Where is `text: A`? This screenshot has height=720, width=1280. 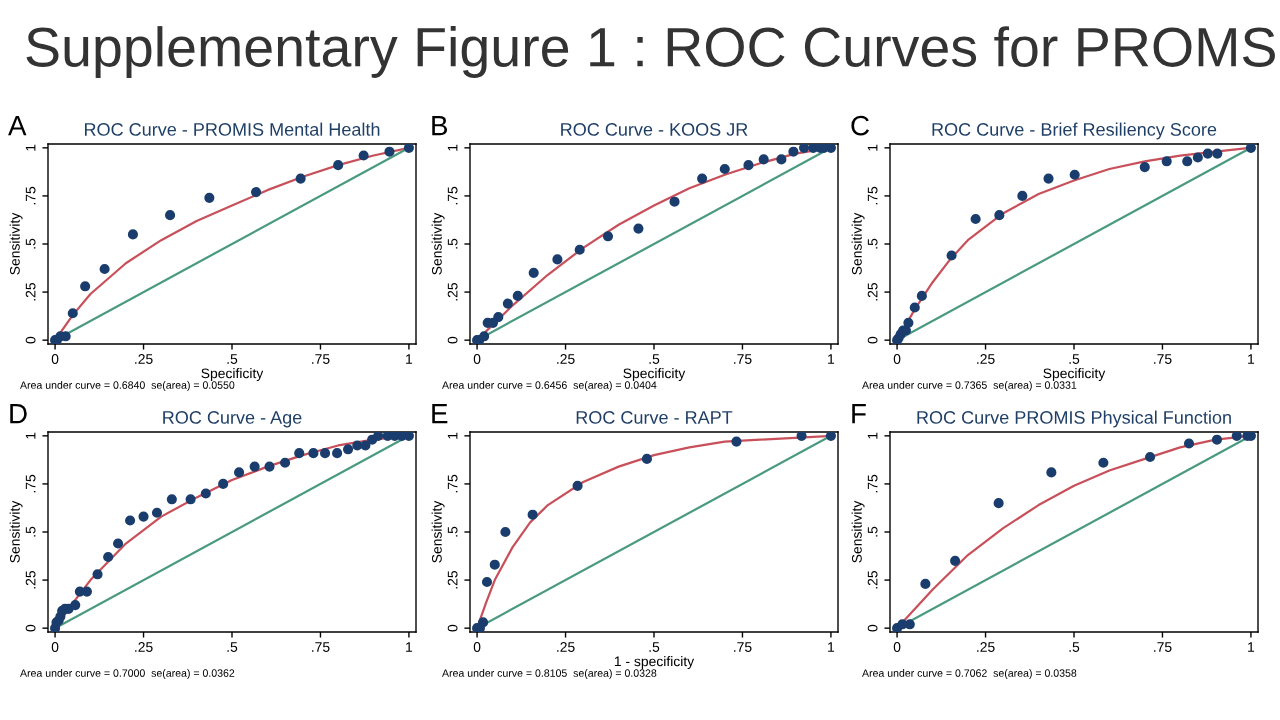 text: A is located at coordinates (17, 126).